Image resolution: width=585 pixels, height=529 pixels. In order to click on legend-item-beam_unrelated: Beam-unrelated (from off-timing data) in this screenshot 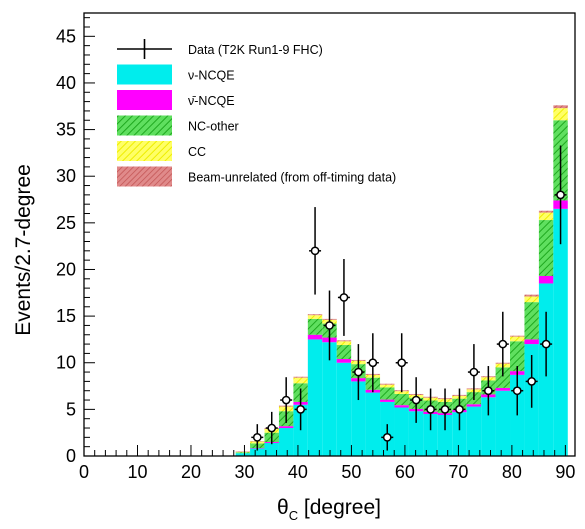, I will do `click(256, 176)`.